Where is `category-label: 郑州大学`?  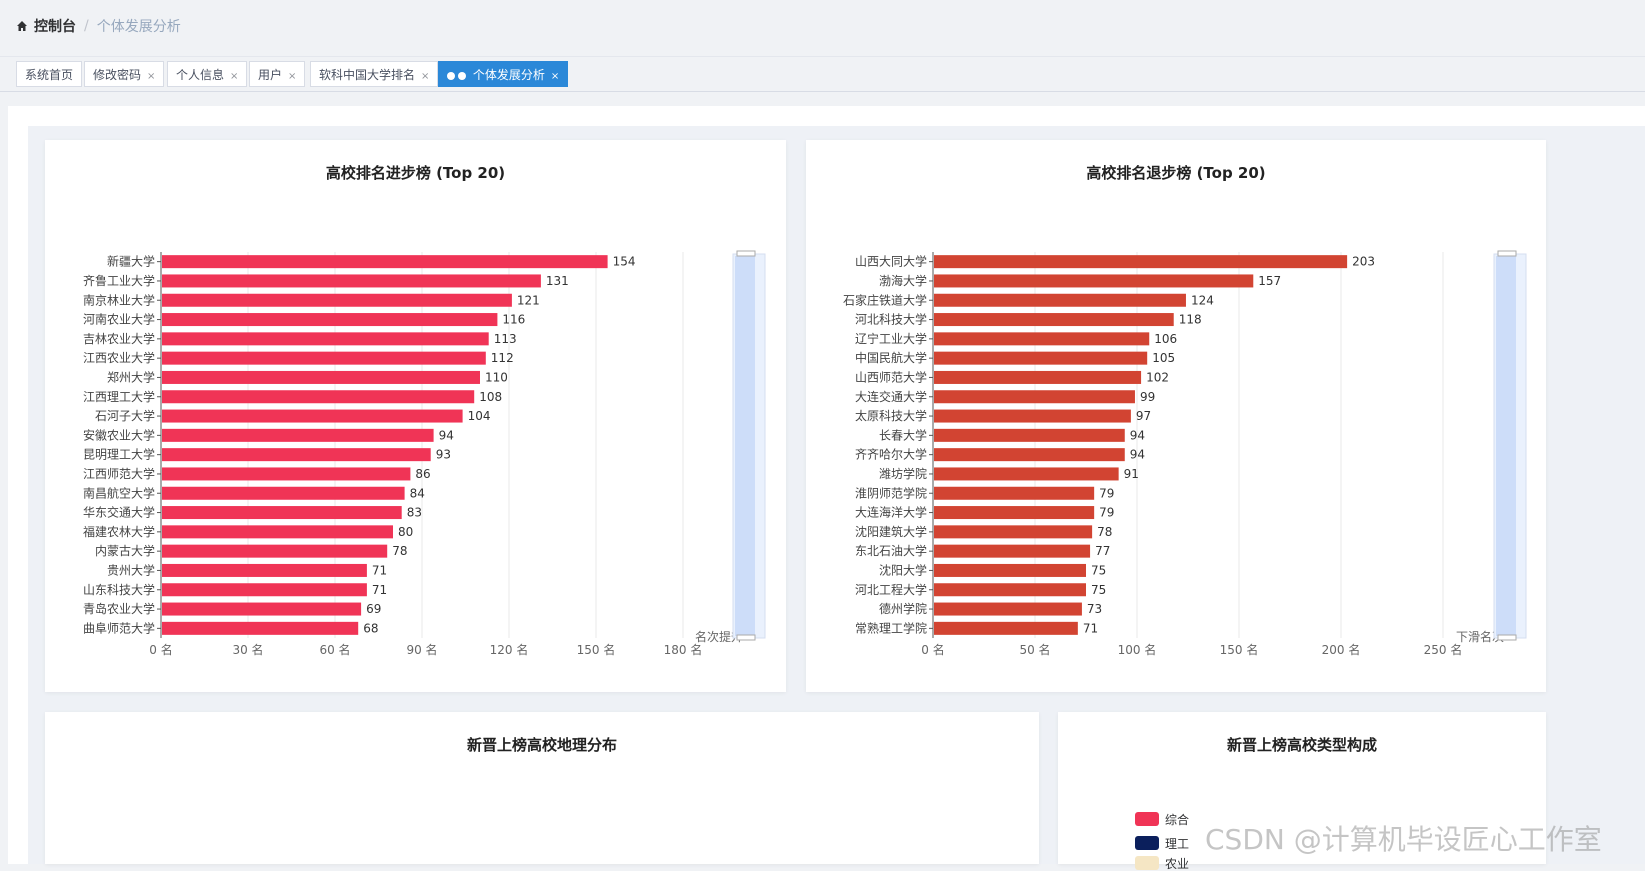
category-label: 郑州大学 is located at coordinates (131, 376).